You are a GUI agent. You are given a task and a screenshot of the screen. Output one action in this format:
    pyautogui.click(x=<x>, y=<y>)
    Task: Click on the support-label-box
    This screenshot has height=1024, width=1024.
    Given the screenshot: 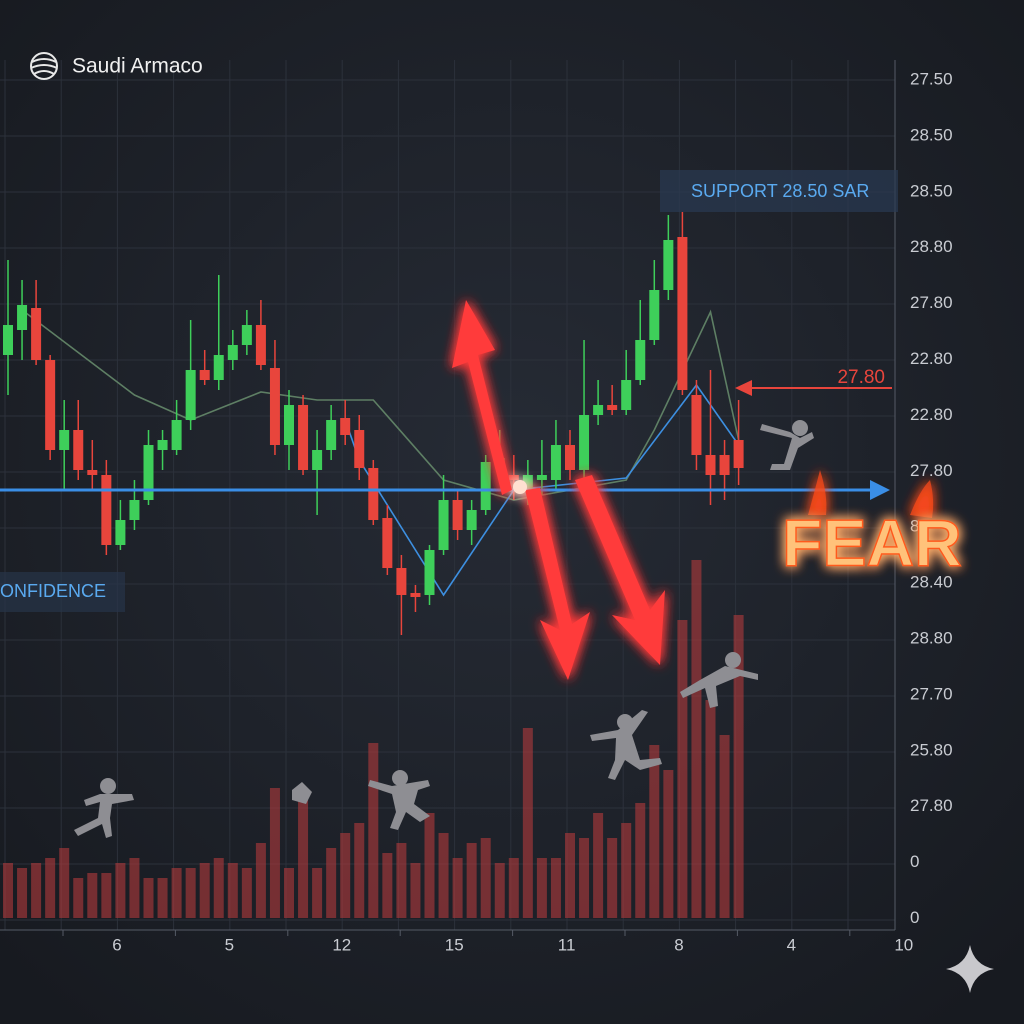 What is the action you would take?
    pyautogui.click(x=779, y=191)
    